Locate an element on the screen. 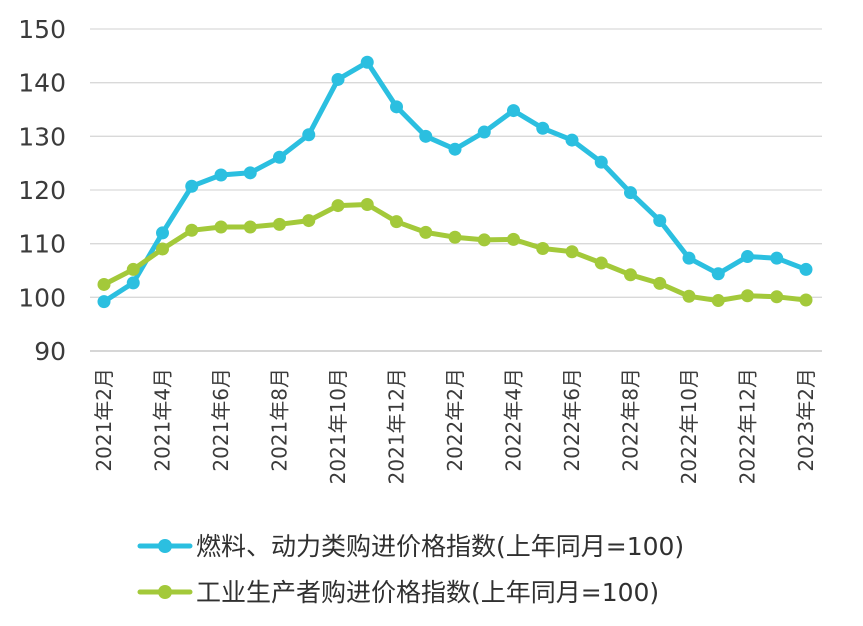  legend-item-2: 工业生产者购进价格指数(上年同月=100) is located at coordinates (398, 592).